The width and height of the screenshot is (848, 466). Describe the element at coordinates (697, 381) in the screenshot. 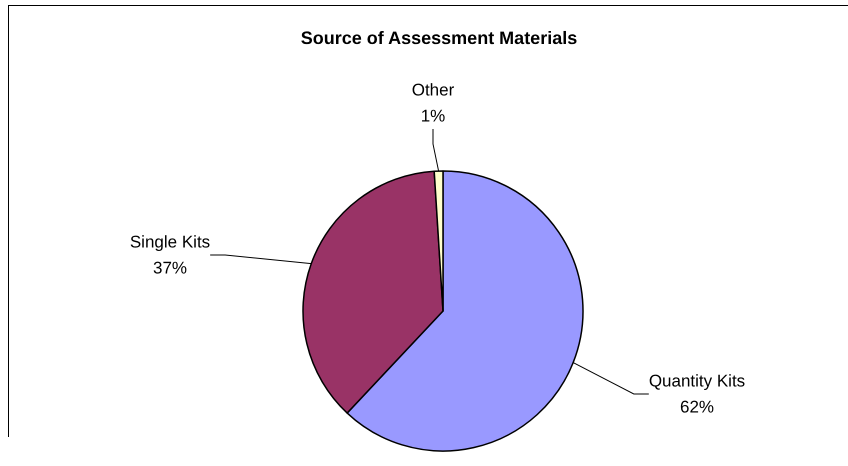

I see `slice-label: Quantity Kits` at that location.